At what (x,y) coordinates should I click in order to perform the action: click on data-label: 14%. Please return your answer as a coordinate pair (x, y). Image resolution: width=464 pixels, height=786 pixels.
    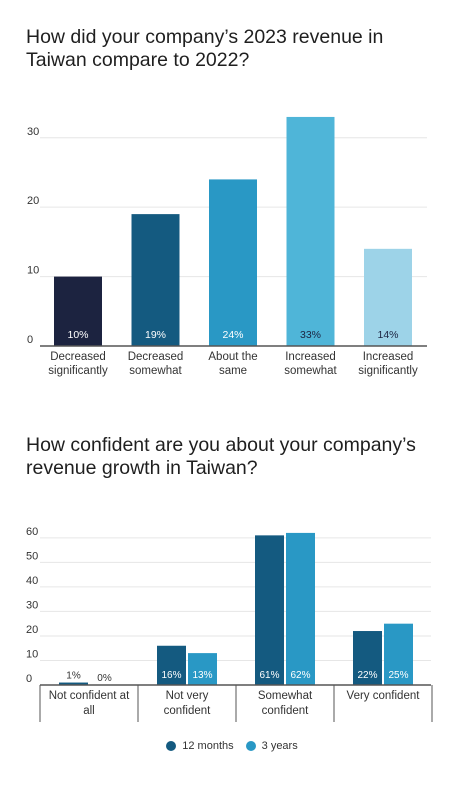
    Looking at the image, I should click on (387, 335).